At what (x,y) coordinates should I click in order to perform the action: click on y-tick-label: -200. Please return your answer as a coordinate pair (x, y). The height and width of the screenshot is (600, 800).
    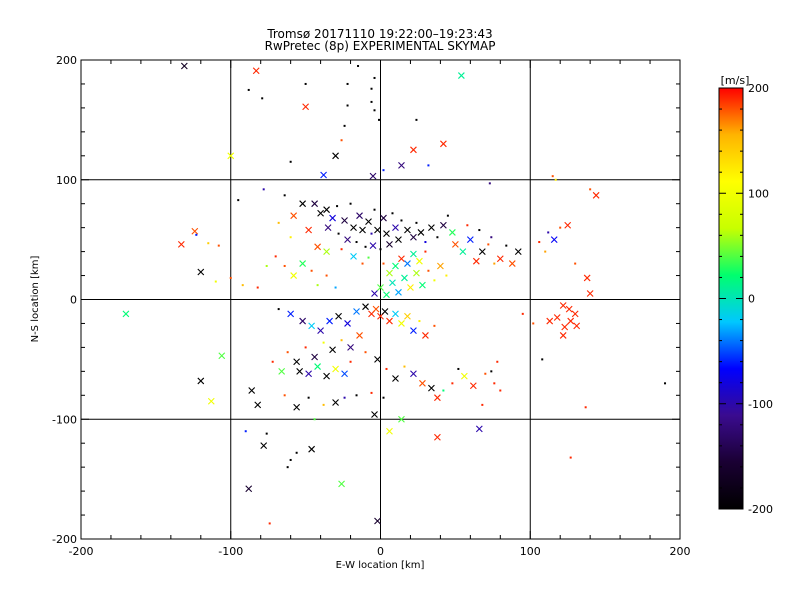
    Looking at the image, I should click on (64, 539).